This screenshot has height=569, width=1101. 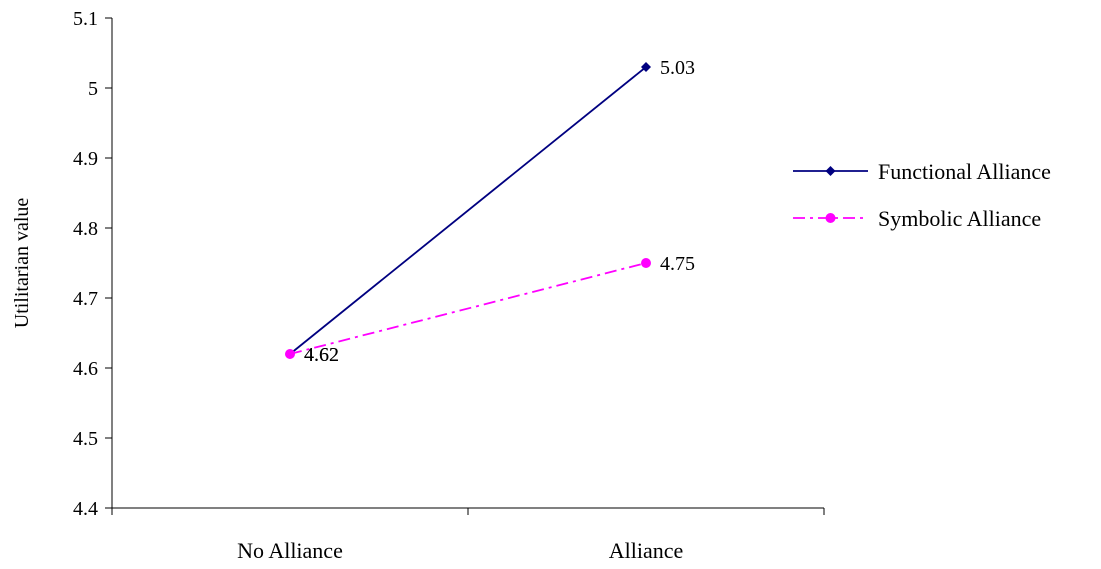 I want to click on y-tick-label: 4.4, so click(x=85, y=509).